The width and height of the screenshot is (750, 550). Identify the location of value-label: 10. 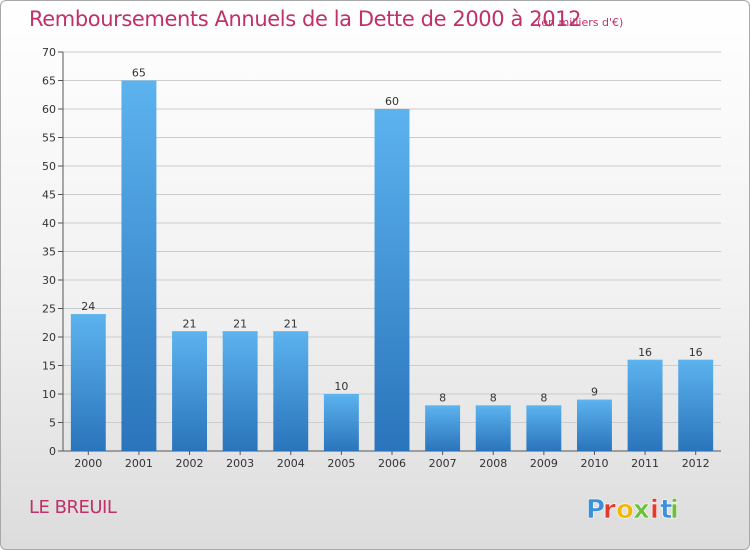
(341, 386).